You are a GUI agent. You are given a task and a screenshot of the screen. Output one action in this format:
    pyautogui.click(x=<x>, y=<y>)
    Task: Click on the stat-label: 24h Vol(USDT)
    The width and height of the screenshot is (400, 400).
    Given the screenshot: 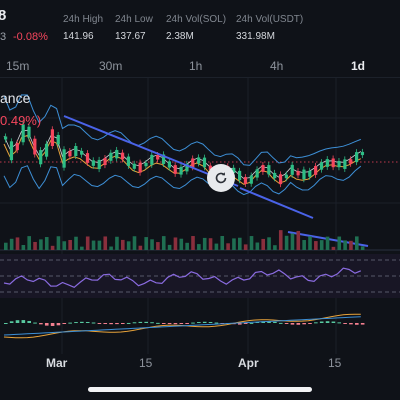 What is the action you would take?
    pyautogui.click(x=270, y=19)
    